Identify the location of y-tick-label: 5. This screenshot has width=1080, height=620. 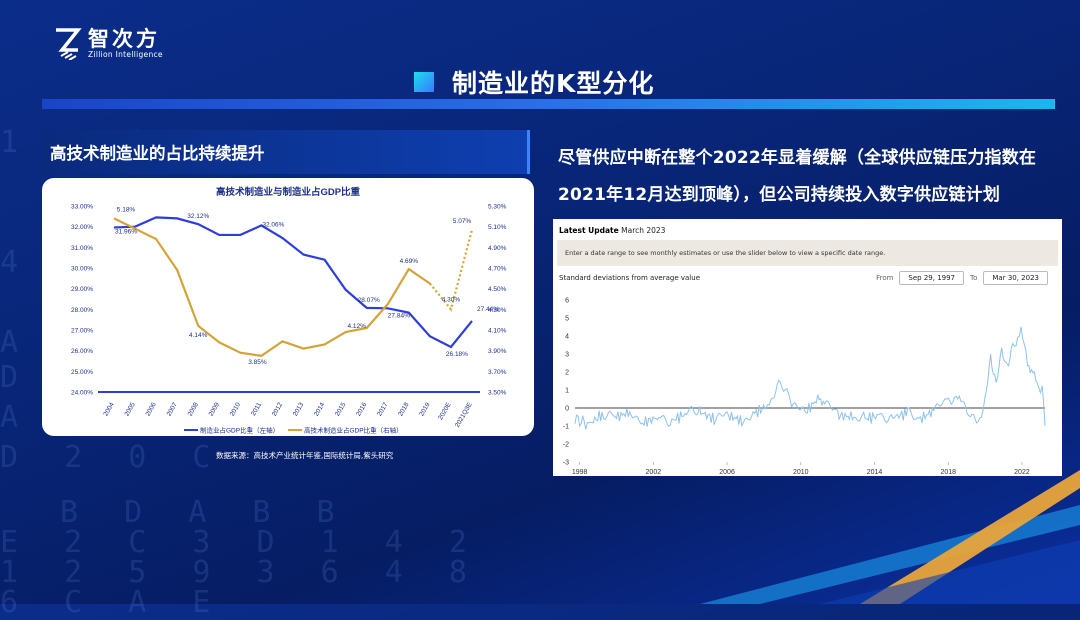
(567, 319).